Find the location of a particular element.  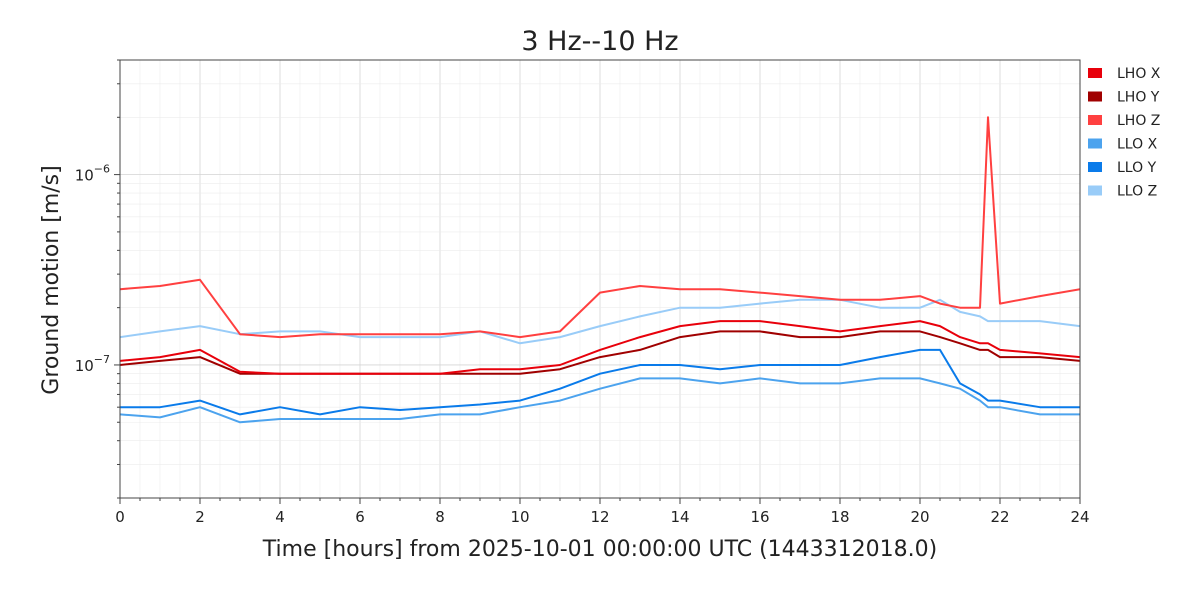

x-tick-label: 4 is located at coordinates (280, 517).